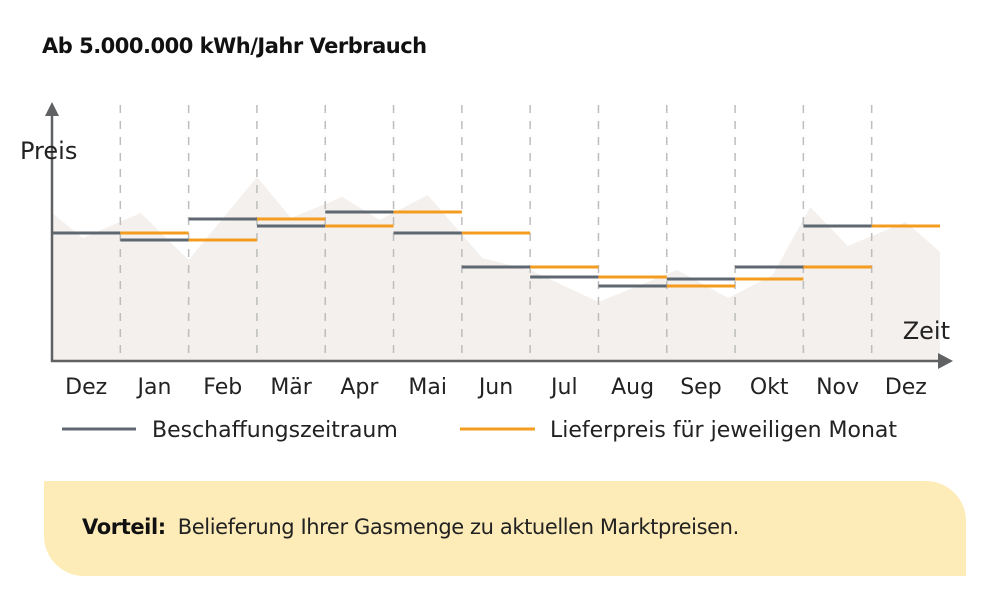 Image resolution: width=1000 pixels, height=603 pixels. What do you see at coordinates (563, 387) in the screenshot?
I see `x-tick-label: Jul` at bounding box center [563, 387].